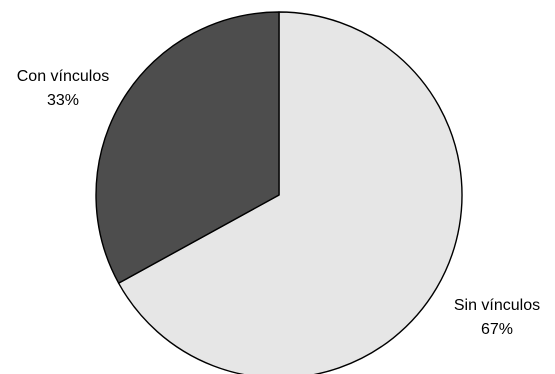 Image resolution: width=555 pixels, height=374 pixels. What do you see at coordinates (497, 329) in the screenshot?
I see `slice-value-sin-vinculos: 67%` at bounding box center [497, 329].